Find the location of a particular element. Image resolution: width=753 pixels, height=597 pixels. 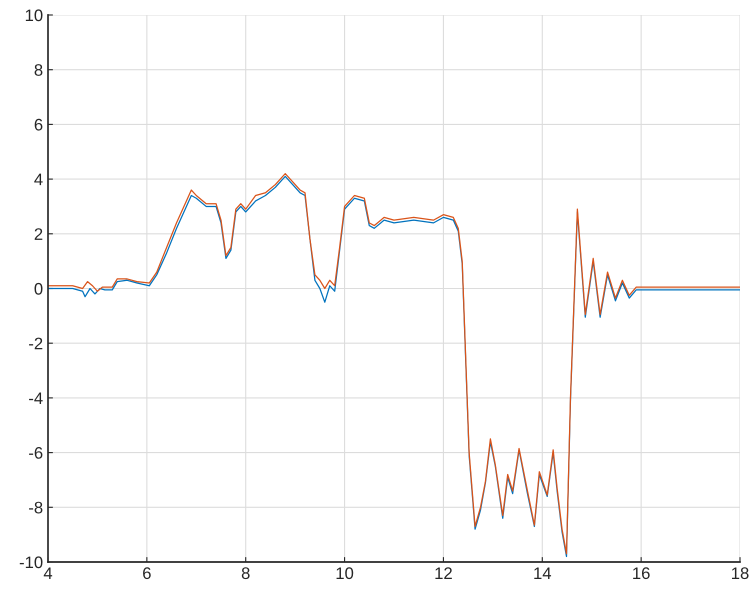

y-tick-label: 4 is located at coordinates (38, 180).